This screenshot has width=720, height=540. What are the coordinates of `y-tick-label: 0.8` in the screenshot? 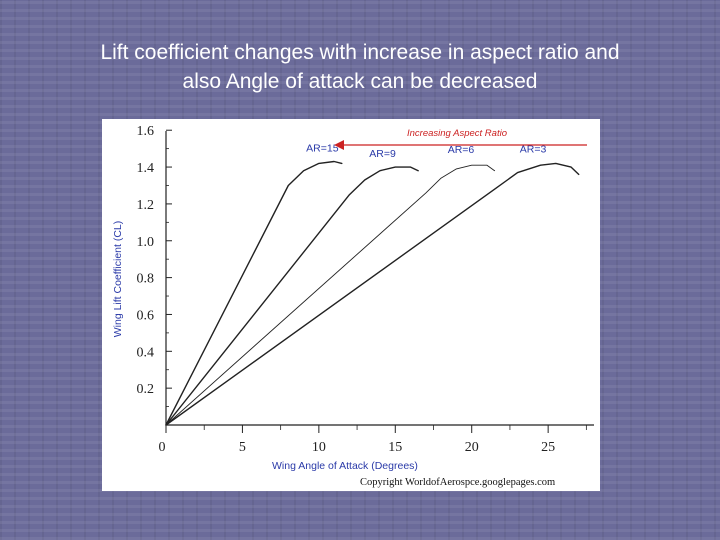 It's located at (146, 279).